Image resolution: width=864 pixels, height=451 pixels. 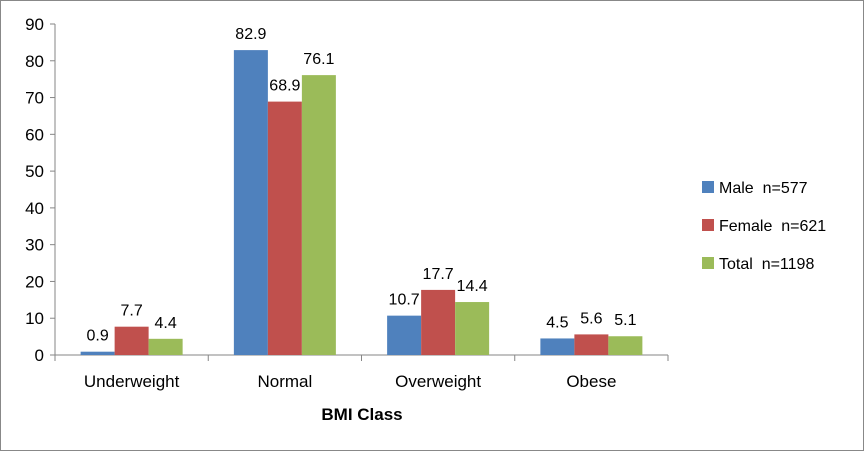 What do you see at coordinates (250, 34) in the screenshot?
I see `data-label: 82.9` at bounding box center [250, 34].